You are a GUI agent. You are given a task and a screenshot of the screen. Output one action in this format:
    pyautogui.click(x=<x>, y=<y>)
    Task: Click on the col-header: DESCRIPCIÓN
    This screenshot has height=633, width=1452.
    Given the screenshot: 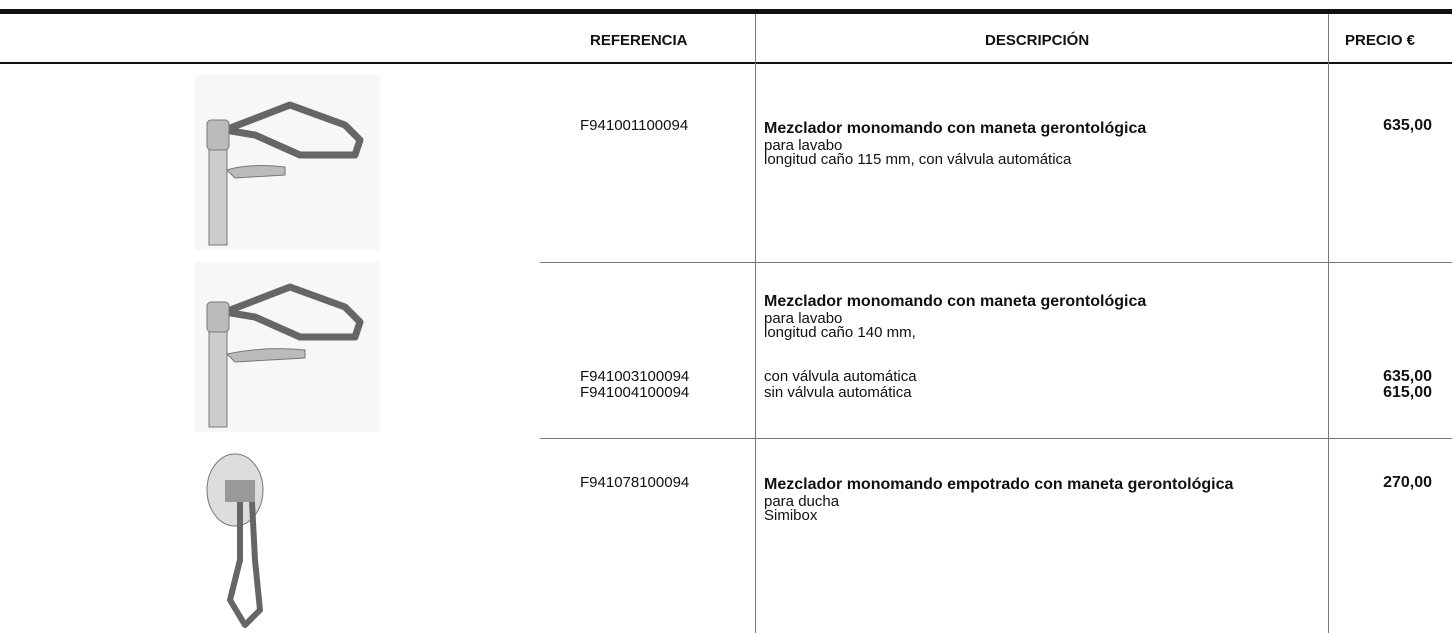 What is the action you would take?
    pyautogui.click(x=1037, y=40)
    